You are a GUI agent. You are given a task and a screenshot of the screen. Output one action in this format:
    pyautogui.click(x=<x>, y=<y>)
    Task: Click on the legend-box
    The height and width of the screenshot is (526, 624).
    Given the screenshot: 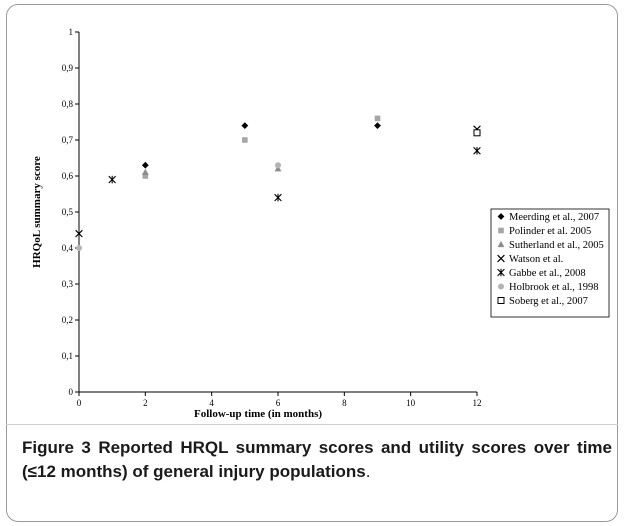 What is the action you would take?
    pyautogui.click(x=550, y=263)
    